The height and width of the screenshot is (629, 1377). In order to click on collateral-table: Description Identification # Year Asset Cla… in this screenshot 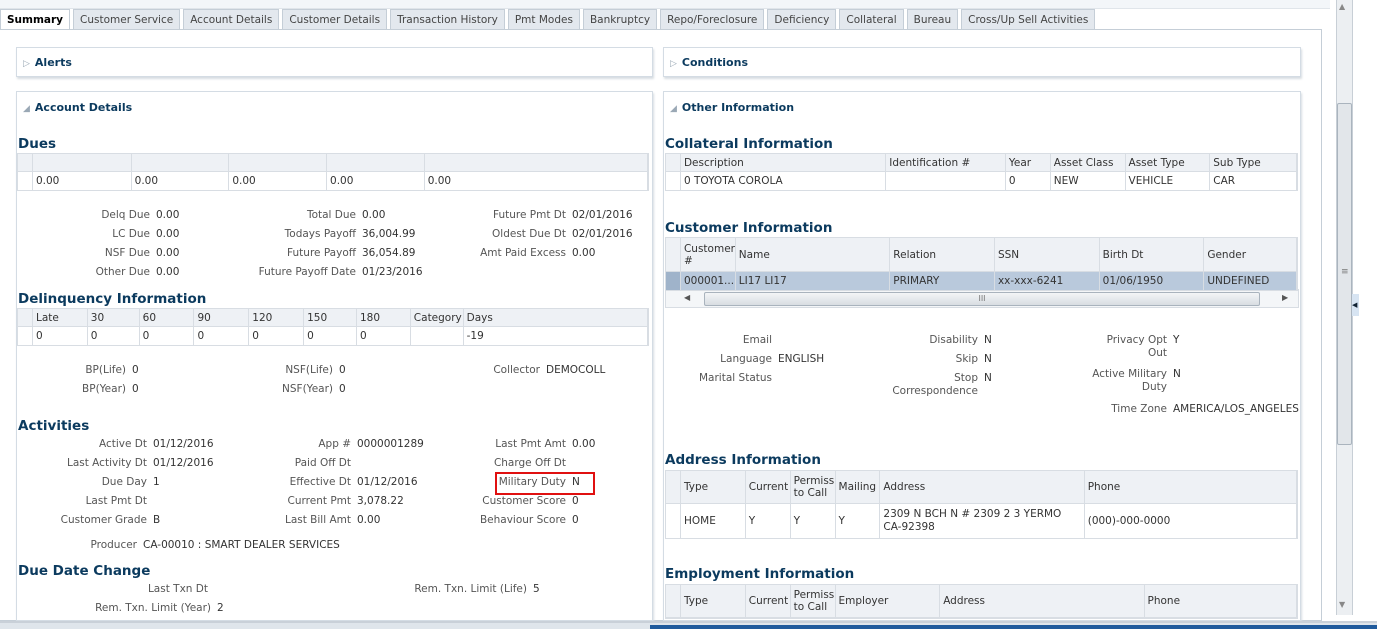, I will do `click(981, 172)`.